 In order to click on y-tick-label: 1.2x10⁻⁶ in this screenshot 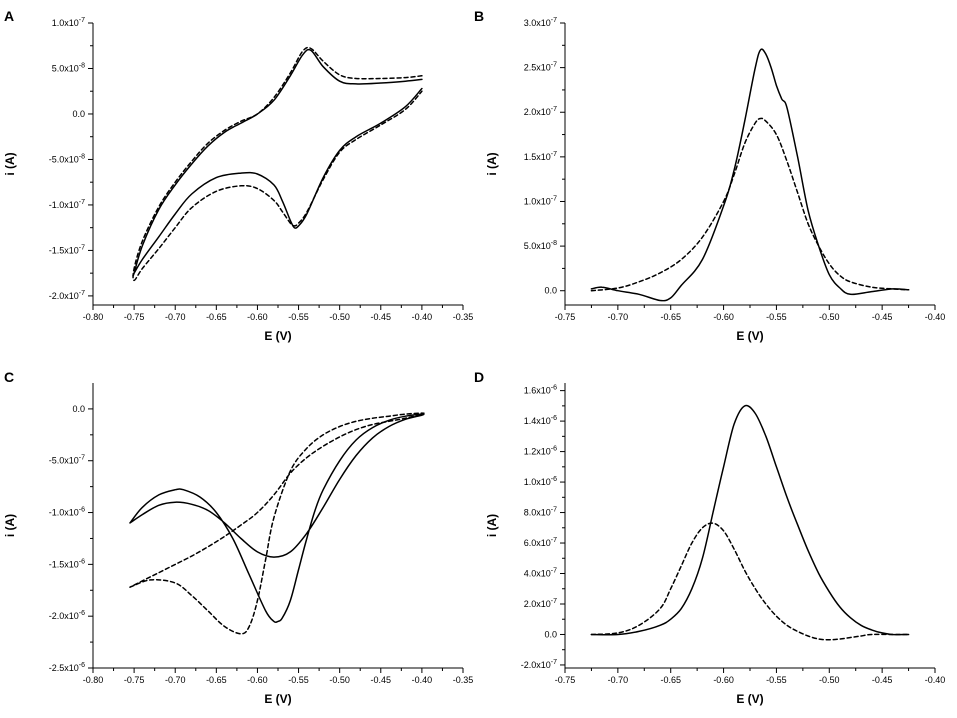, I will do `click(540, 451)`.